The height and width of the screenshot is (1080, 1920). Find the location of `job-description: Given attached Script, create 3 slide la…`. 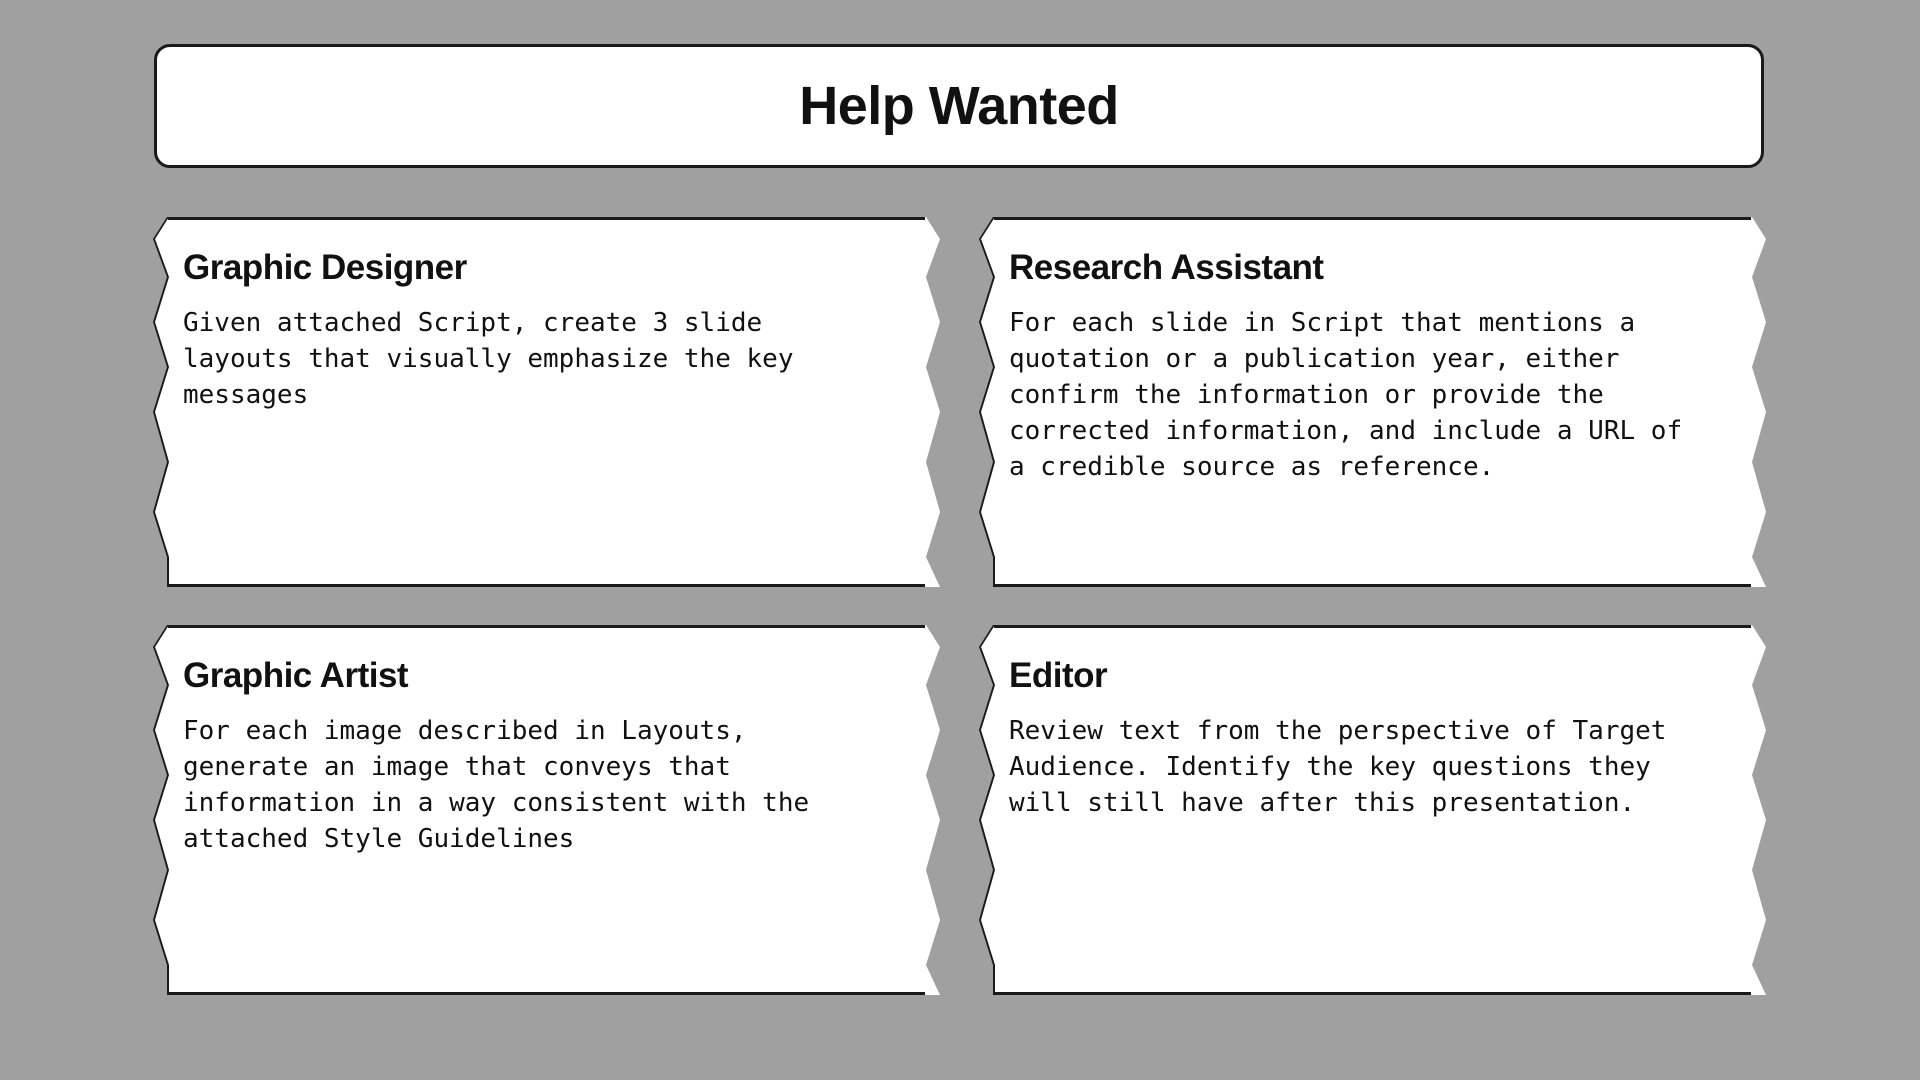

job-description: Given attached Script, create 3 slide la… is located at coordinates (488, 359).